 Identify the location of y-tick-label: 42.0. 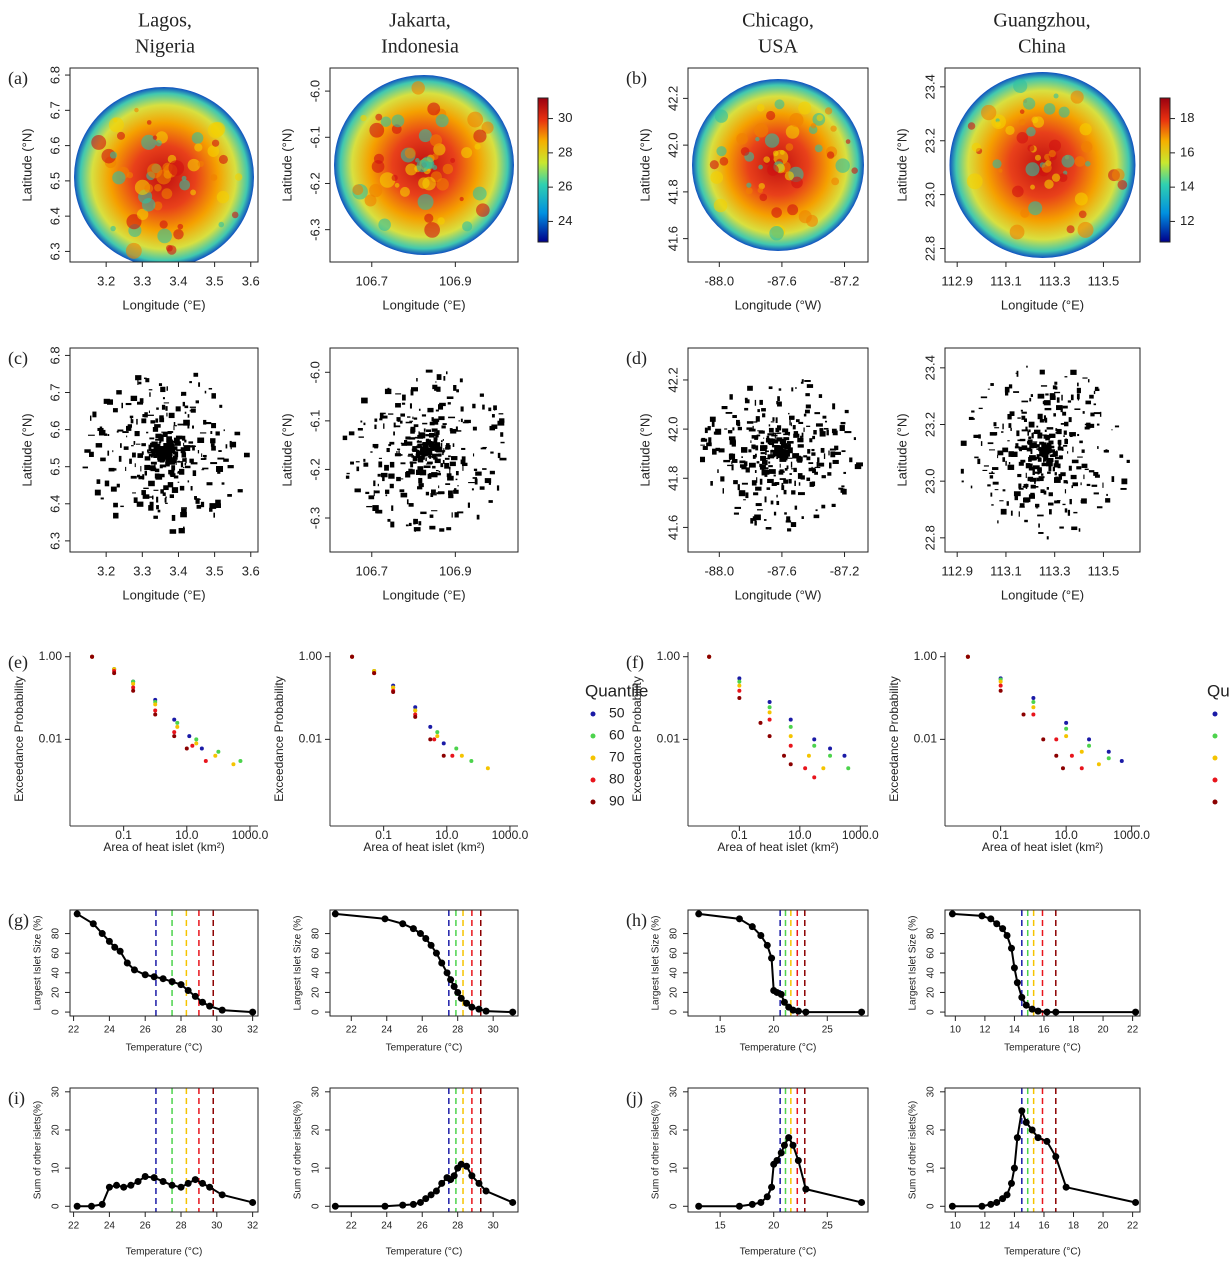
(672, 428).